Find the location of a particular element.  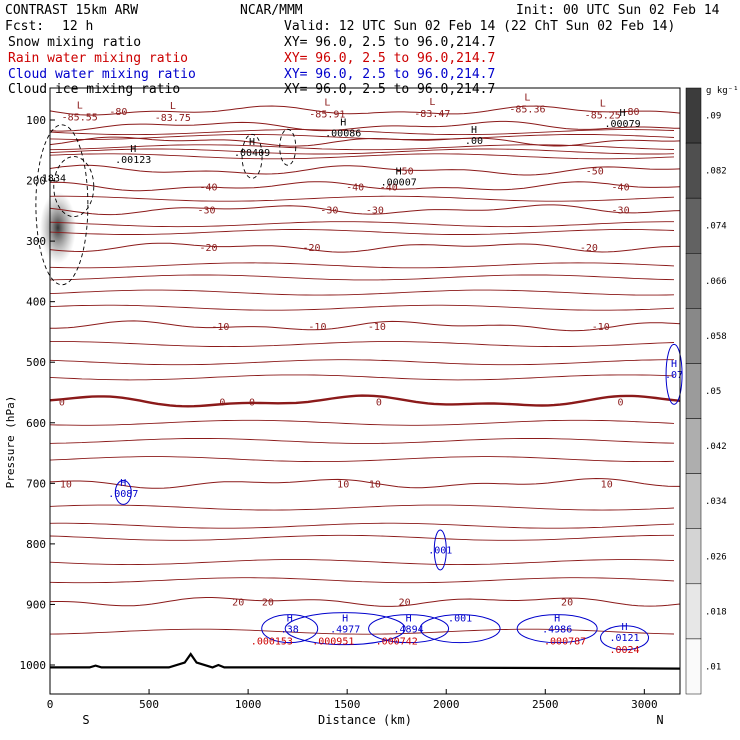

rain-value: .000951 is located at coordinates (333, 642).